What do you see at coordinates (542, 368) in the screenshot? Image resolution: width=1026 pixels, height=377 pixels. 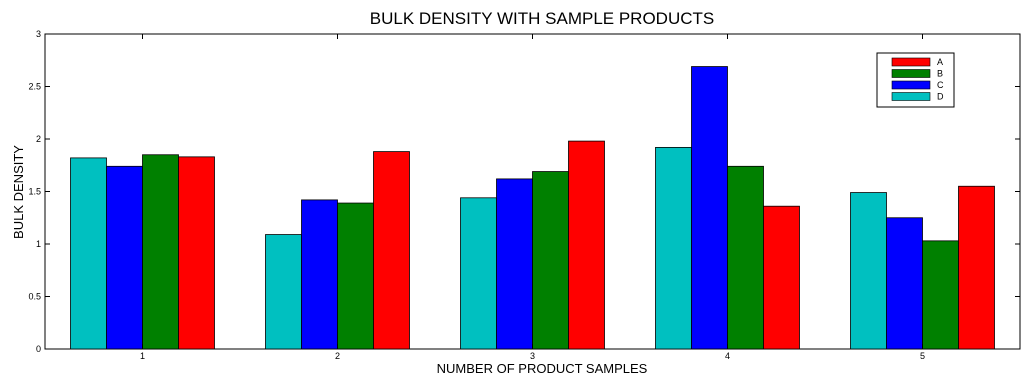 I see `x-axis-label: NUMBER OF PRODUCT SAMPLES` at bounding box center [542, 368].